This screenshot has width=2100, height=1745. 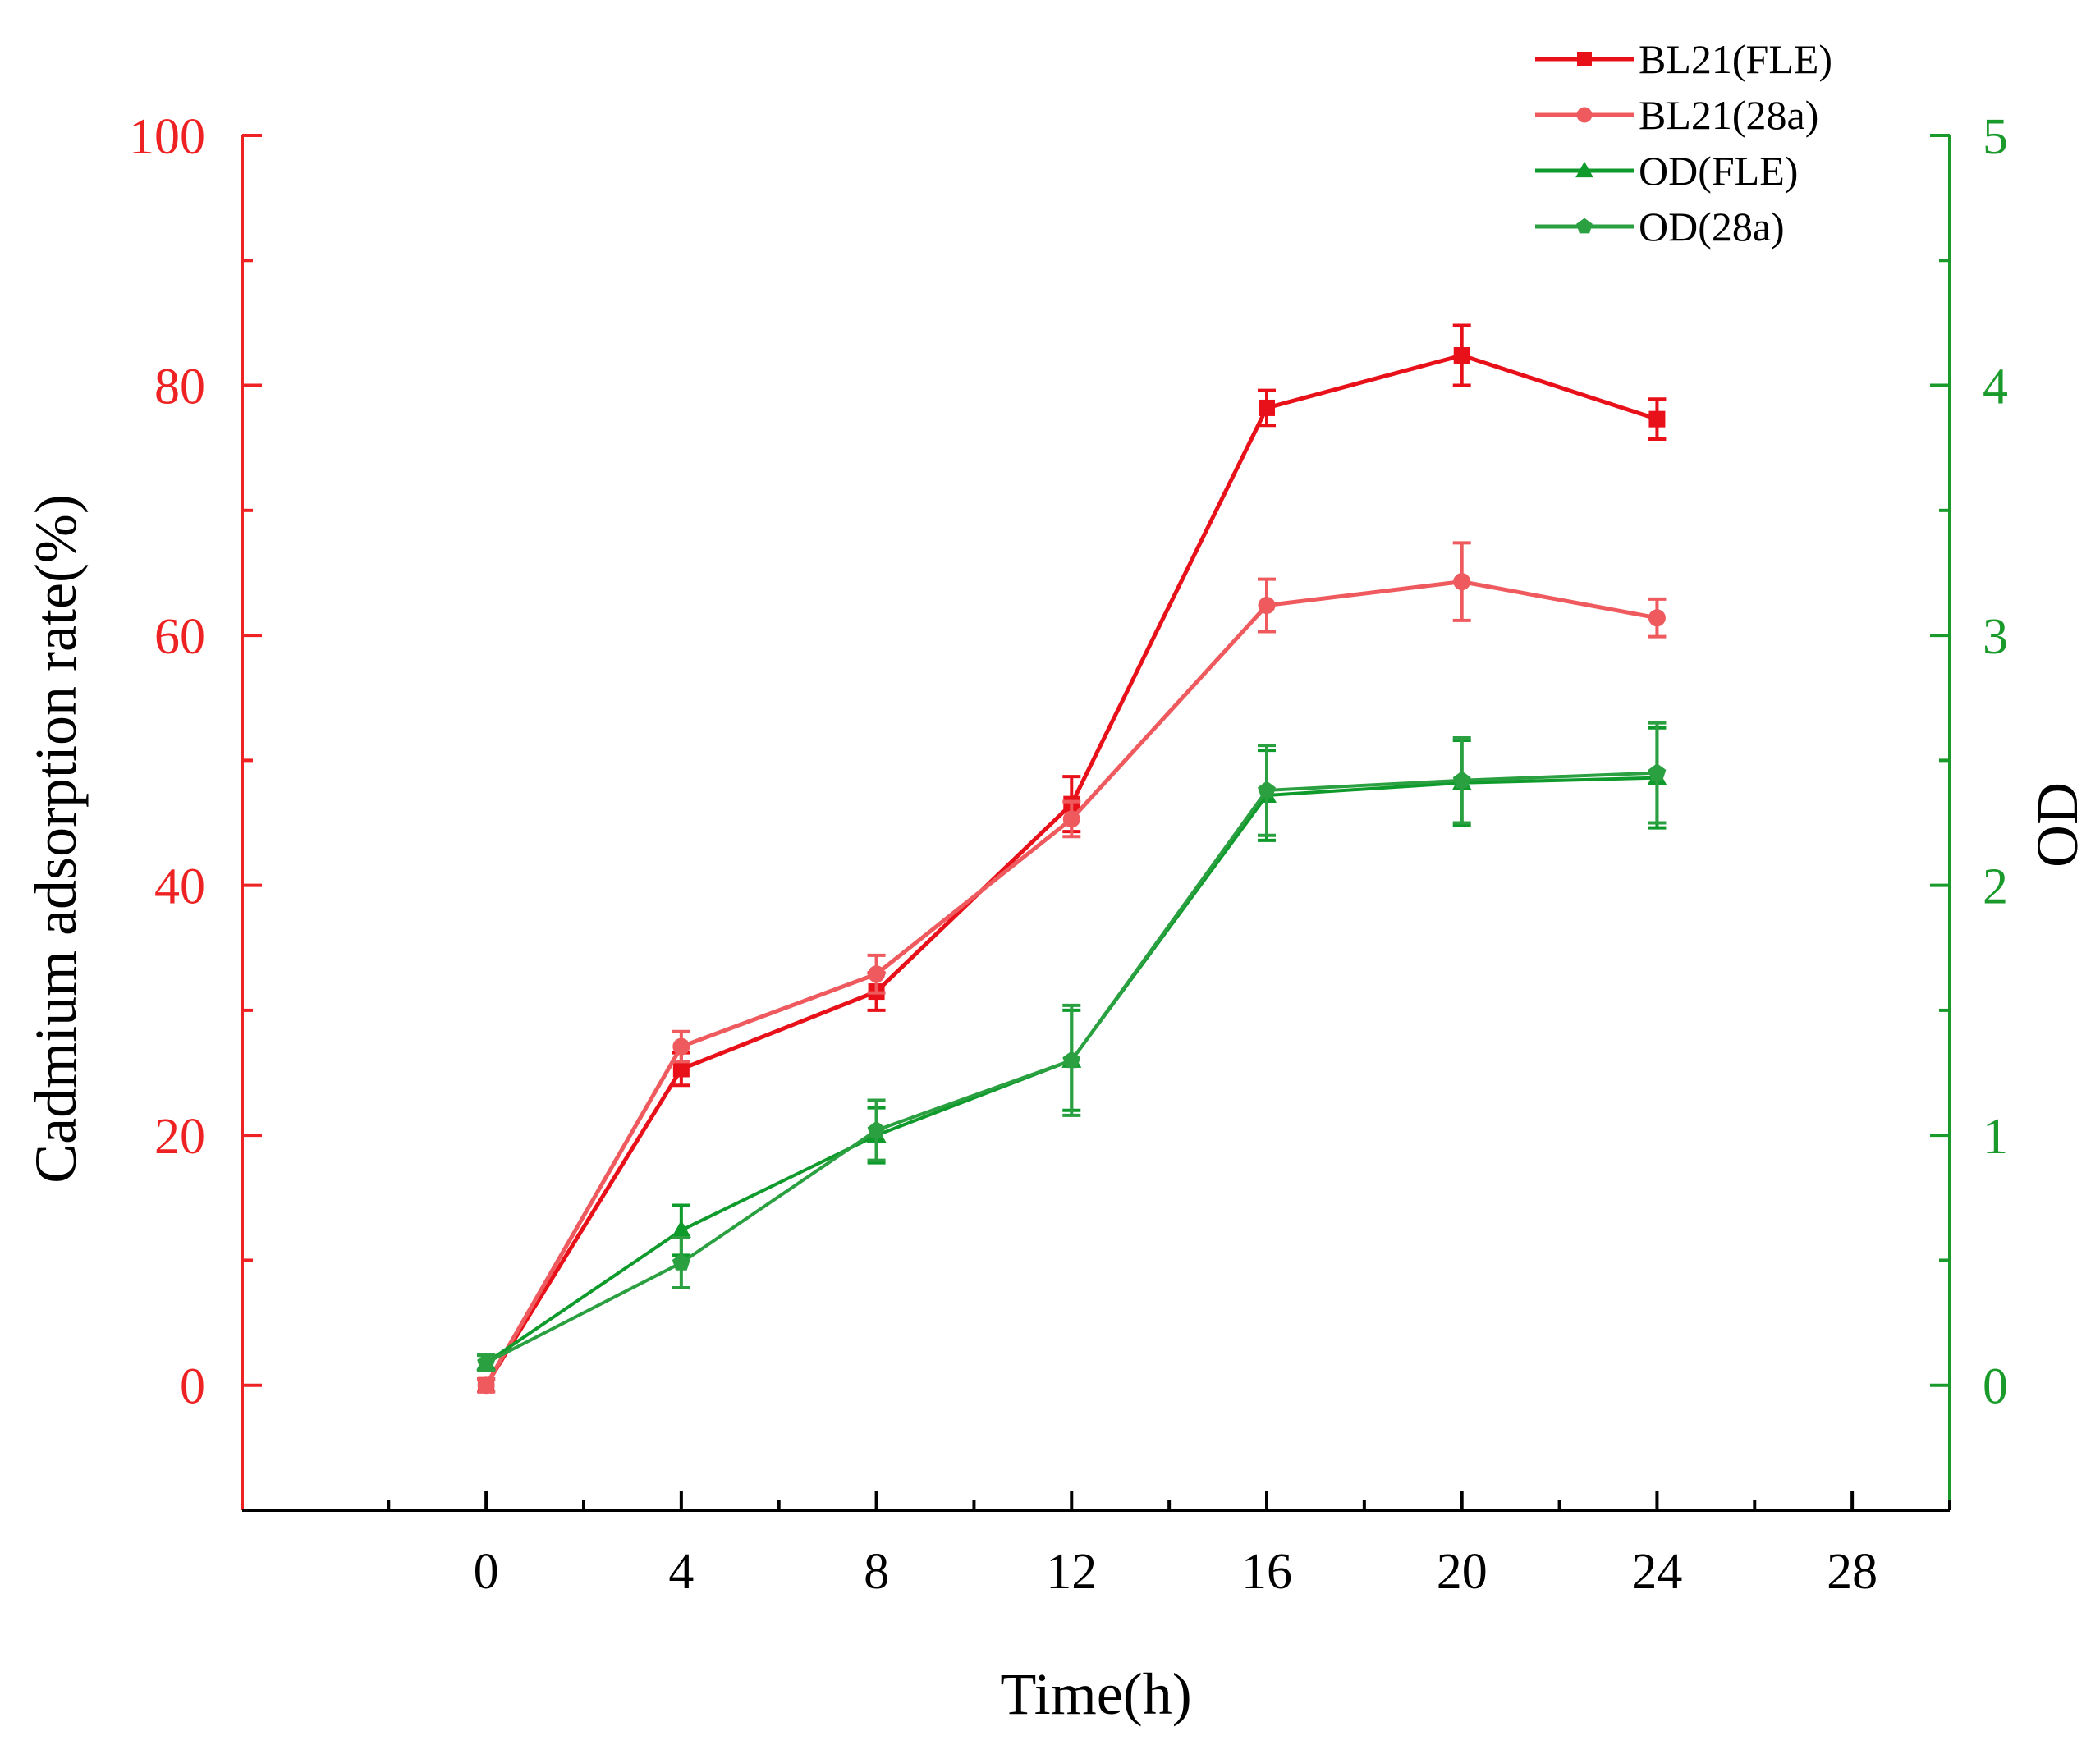 I want to click on legend-entry: OD(FLE), so click(x=1666, y=171).